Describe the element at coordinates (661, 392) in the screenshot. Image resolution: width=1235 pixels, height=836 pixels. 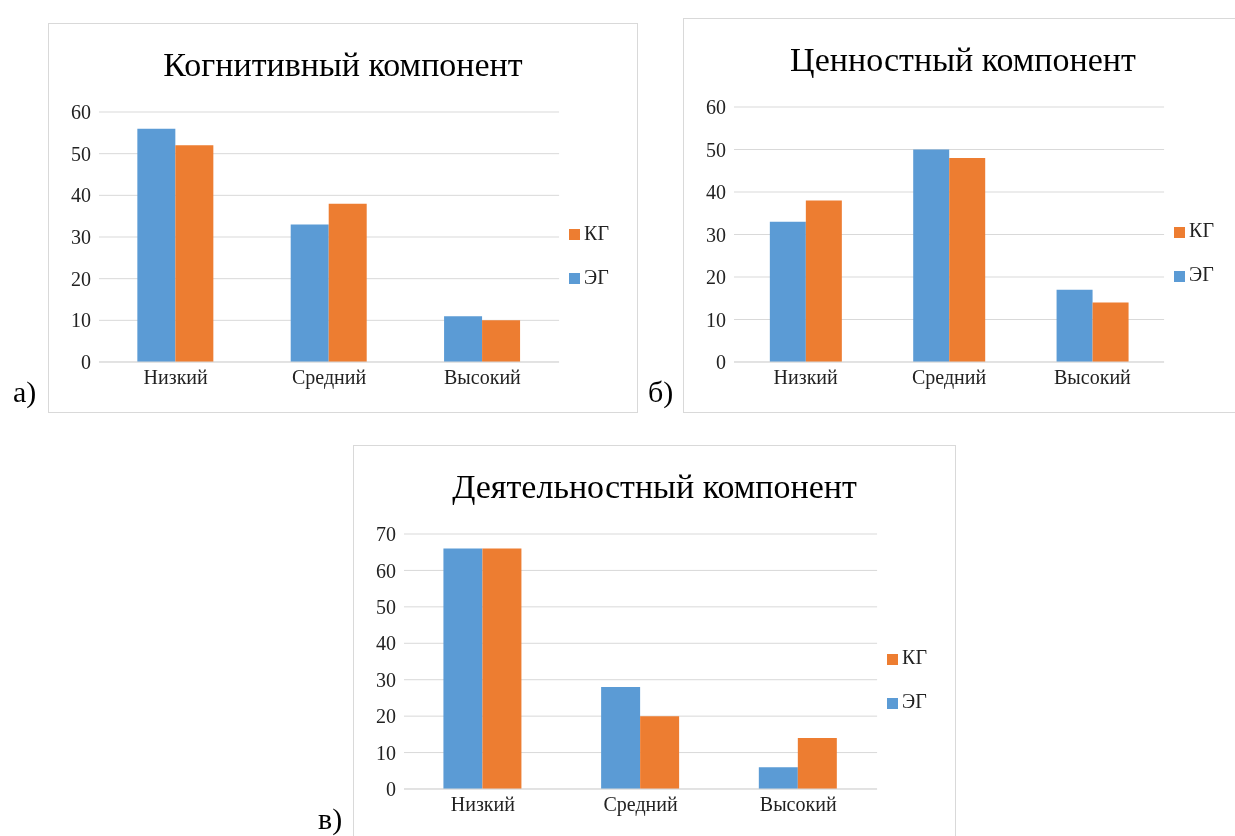
I see `text: б)` at that location.